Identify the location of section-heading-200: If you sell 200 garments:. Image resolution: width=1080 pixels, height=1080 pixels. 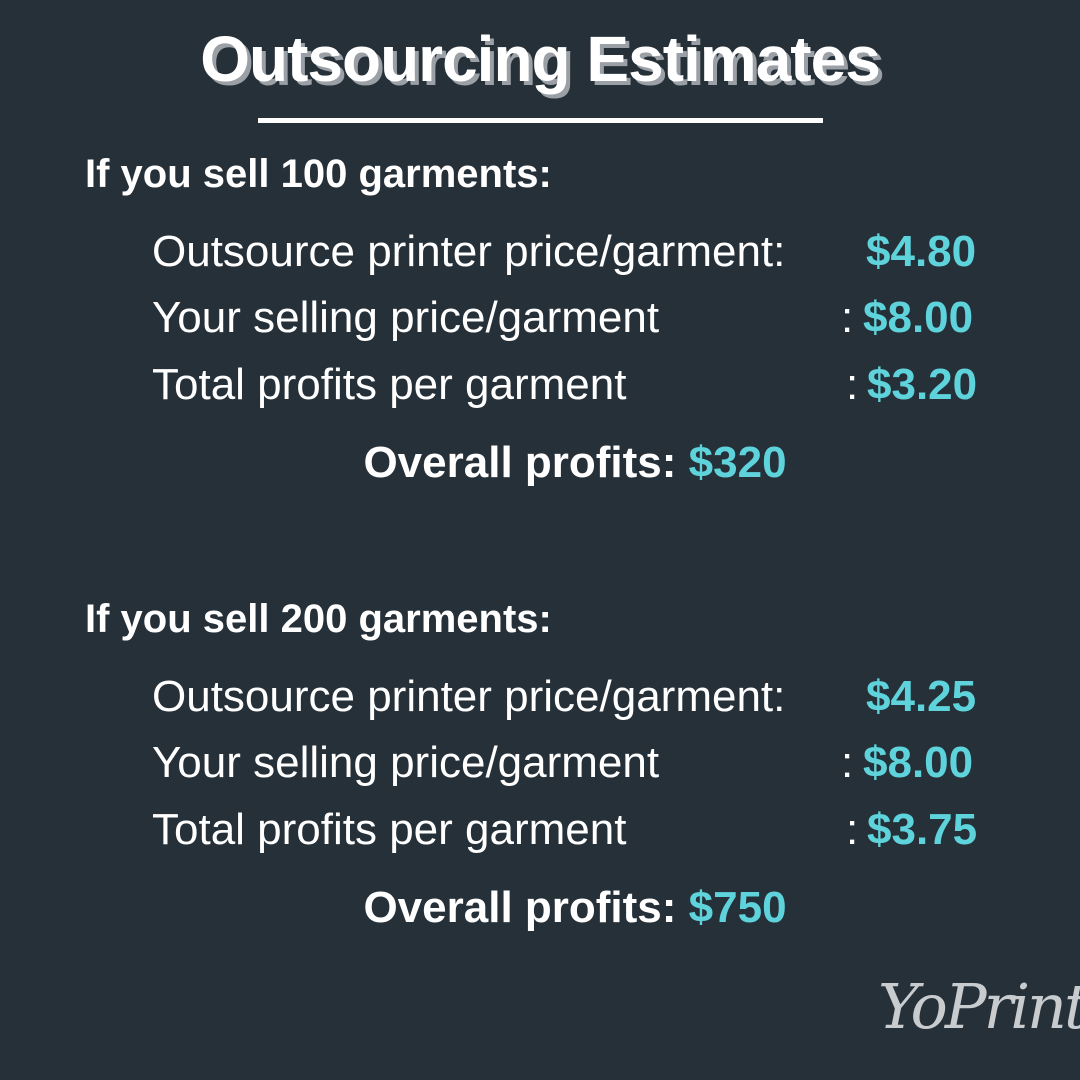
(318, 619).